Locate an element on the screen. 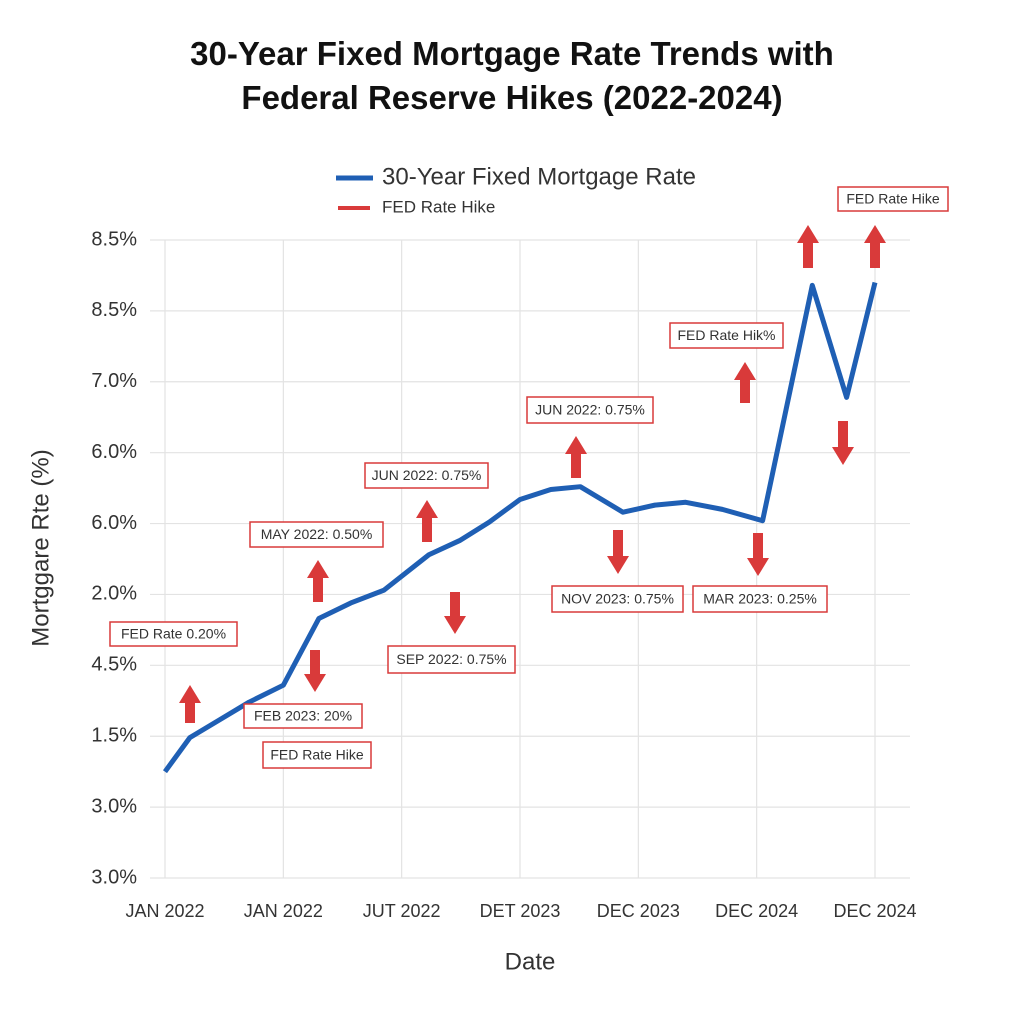  x-tick-label: DET 2023 is located at coordinates (520, 911).